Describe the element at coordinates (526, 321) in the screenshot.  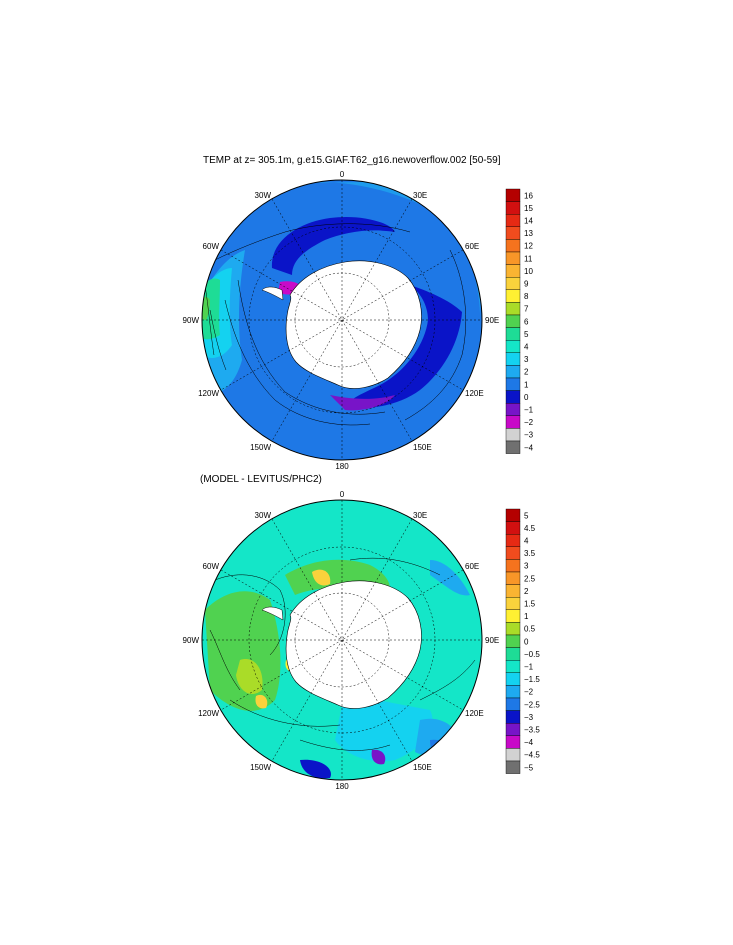
I see `map1-colorbar-label: 6` at that location.